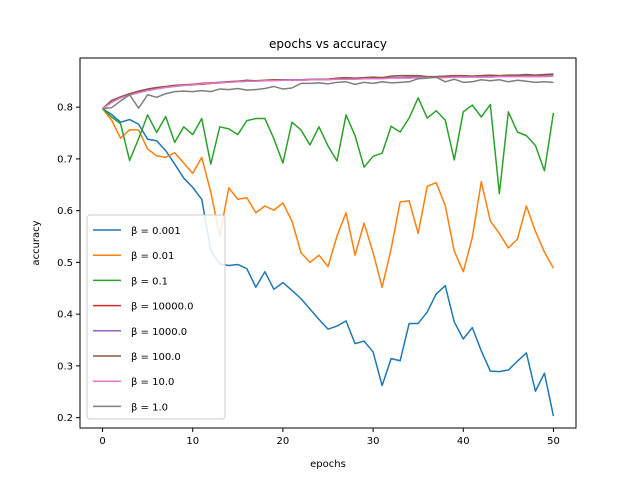  I want to click on y-tick-label: 0.7, so click(65, 159).